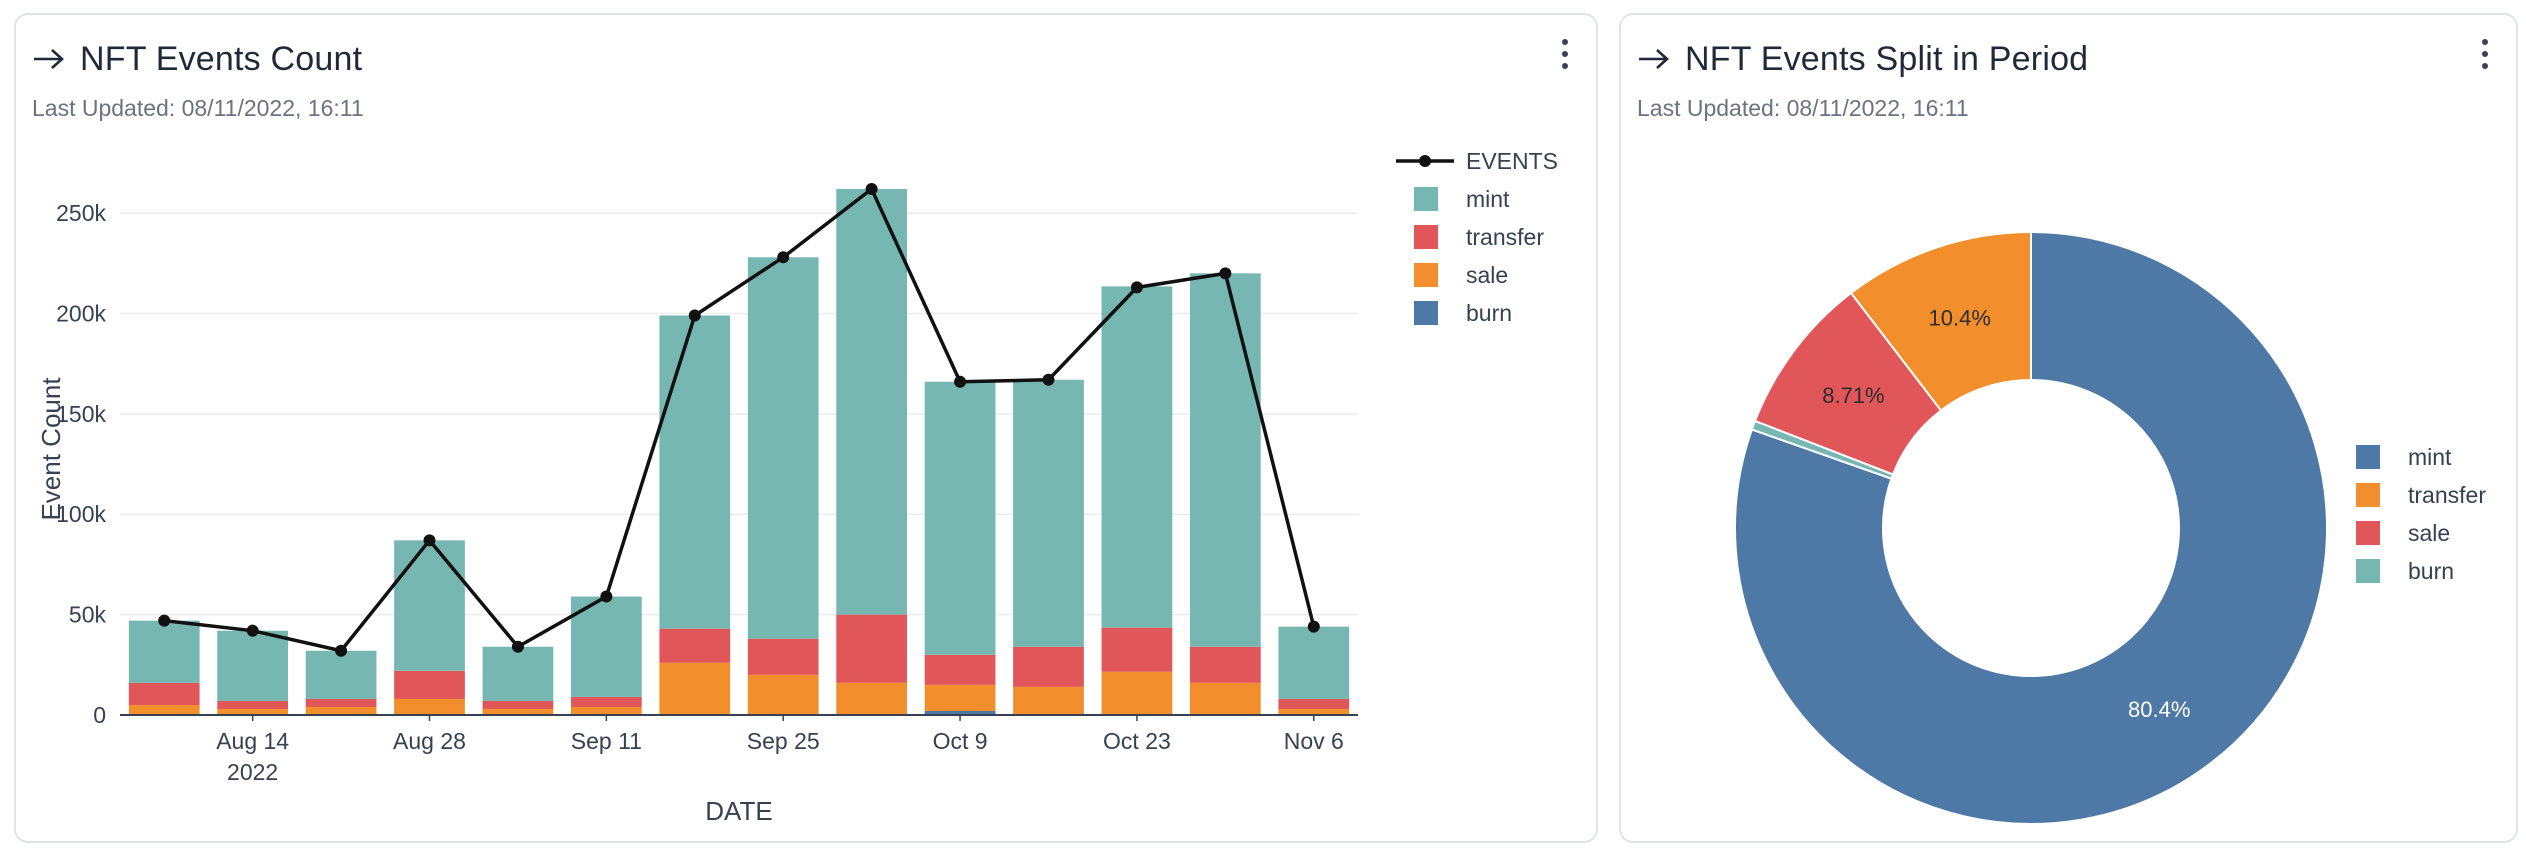 The image size is (2526, 856). I want to click on x-tick-label: Oct 9, so click(960, 741).